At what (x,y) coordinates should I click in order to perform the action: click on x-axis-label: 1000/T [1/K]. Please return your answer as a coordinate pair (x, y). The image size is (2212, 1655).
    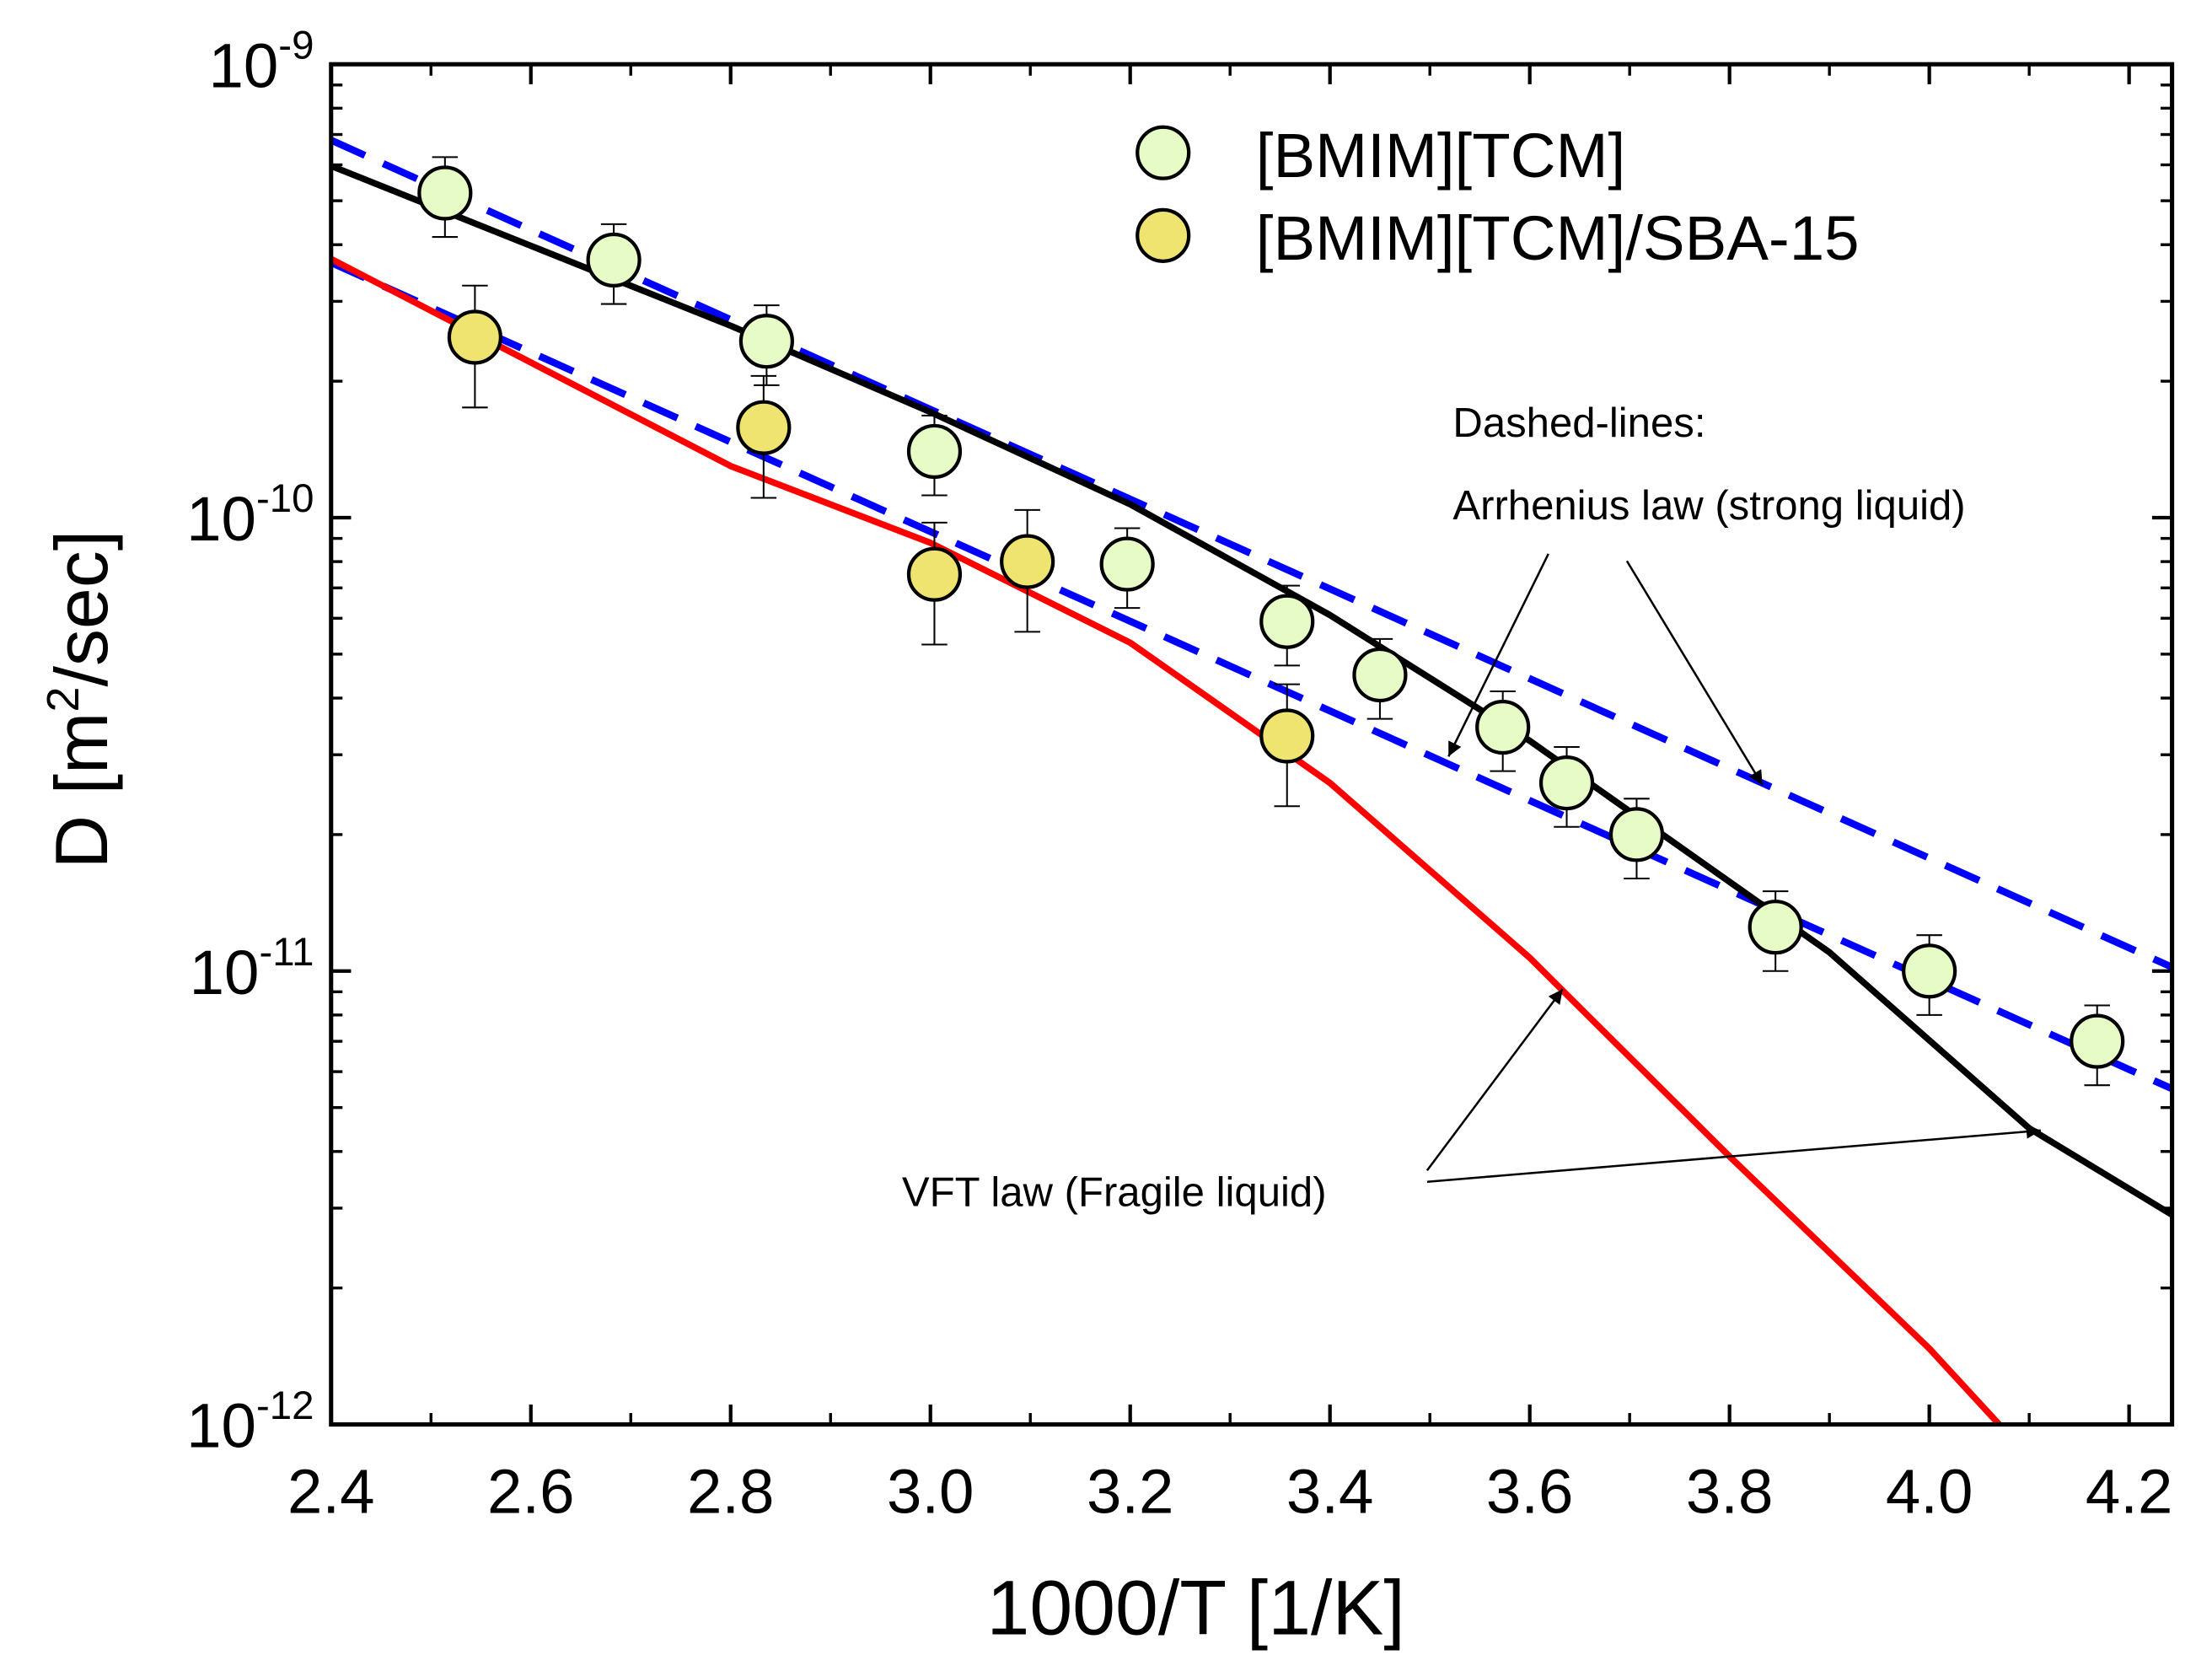
    Looking at the image, I should click on (1195, 1608).